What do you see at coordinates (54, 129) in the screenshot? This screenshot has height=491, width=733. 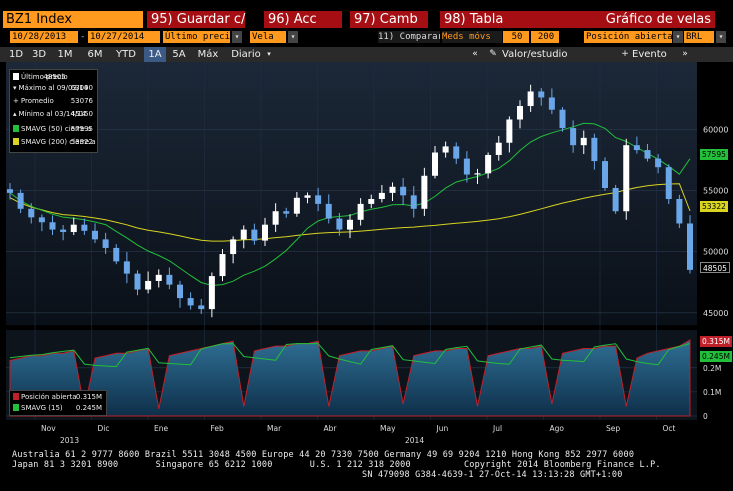 I see `legend-row-sma50: SMAVG (50) cierre a 57595` at bounding box center [54, 129].